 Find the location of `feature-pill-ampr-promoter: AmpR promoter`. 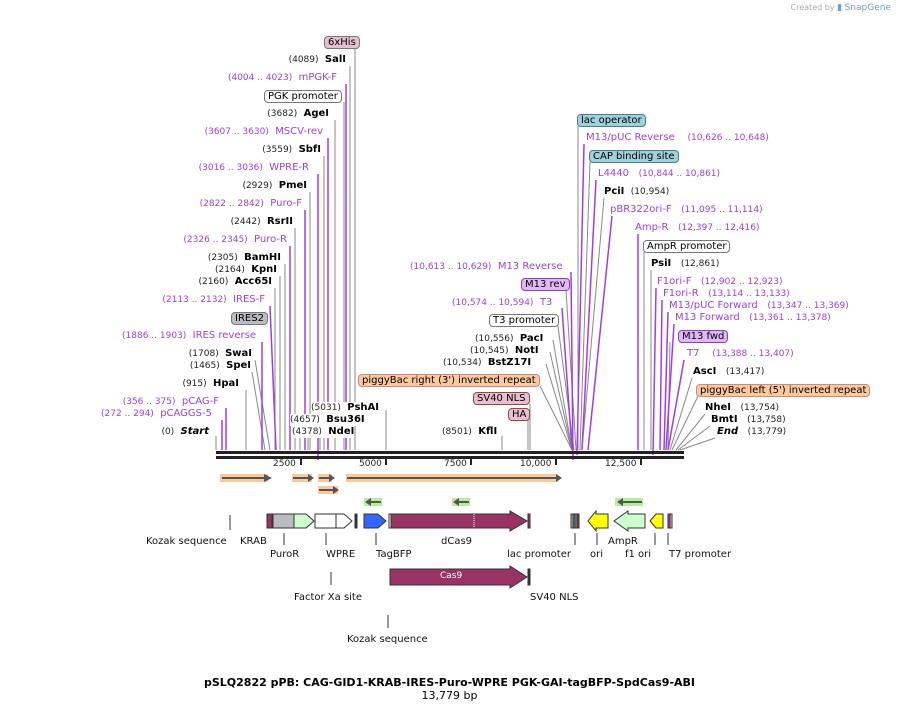

feature-pill-ampr-promoter: AmpR promoter is located at coordinates (687, 246).